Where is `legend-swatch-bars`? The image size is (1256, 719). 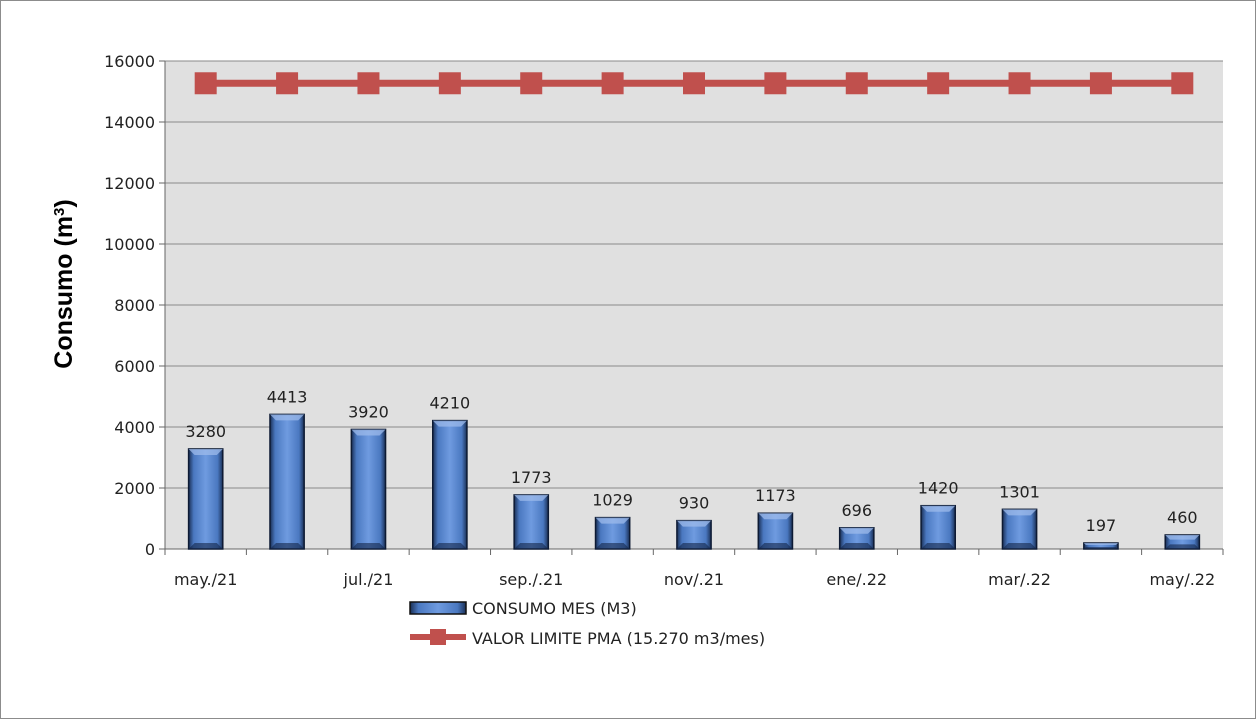
legend-swatch-bars is located at coordinates (438, 608).